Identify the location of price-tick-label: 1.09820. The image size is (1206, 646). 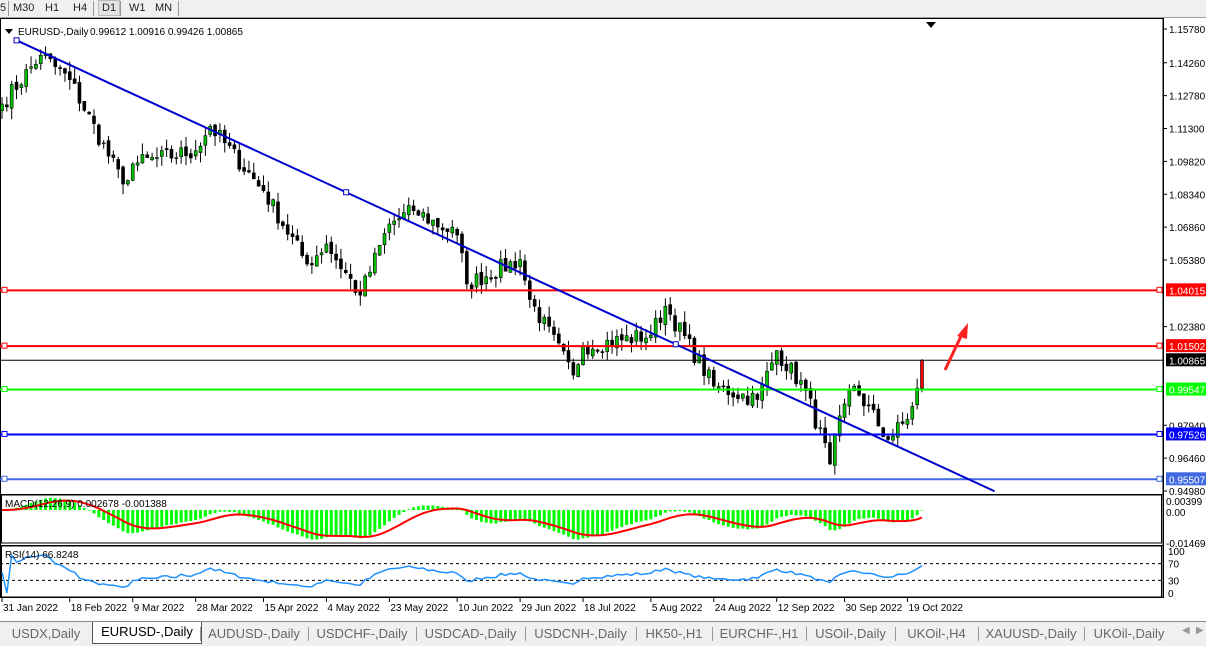
(1187, 162).